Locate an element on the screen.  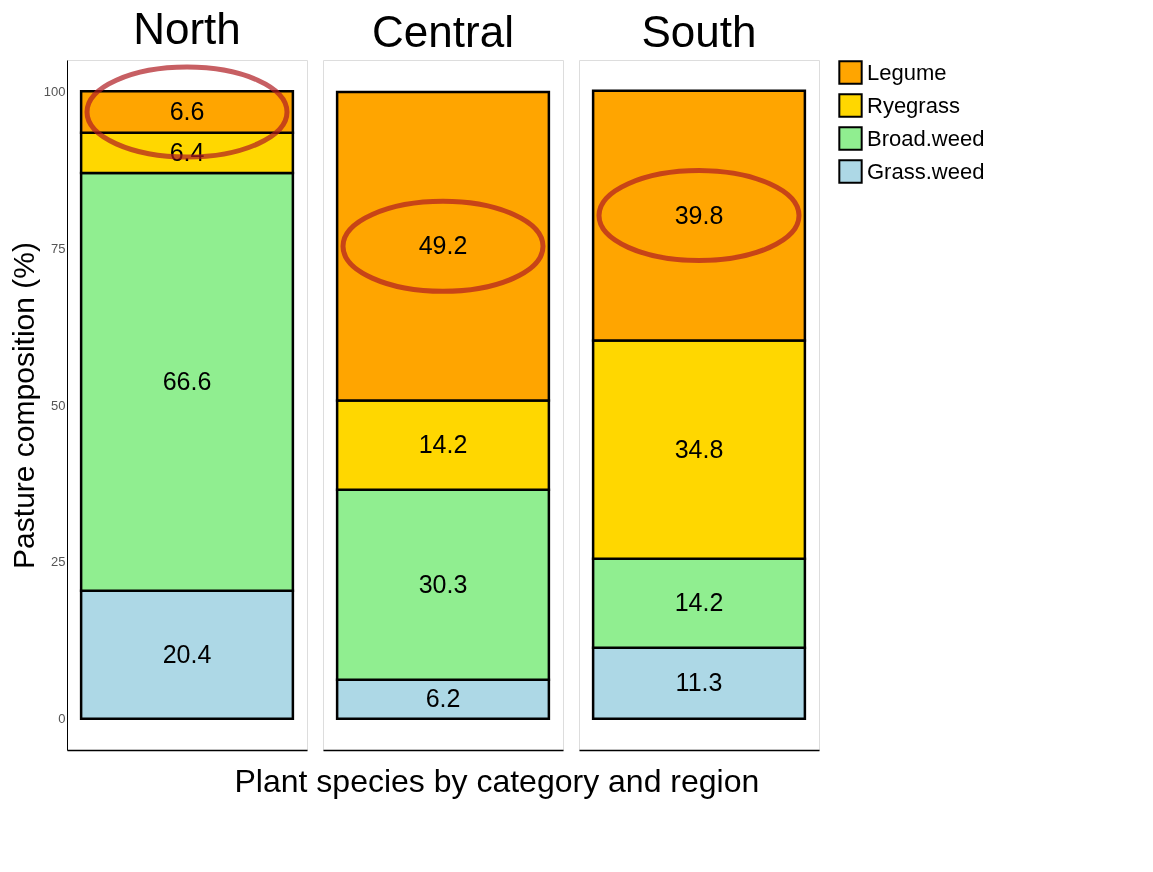
x-tick-label: South is located at coordinates (699, 31).